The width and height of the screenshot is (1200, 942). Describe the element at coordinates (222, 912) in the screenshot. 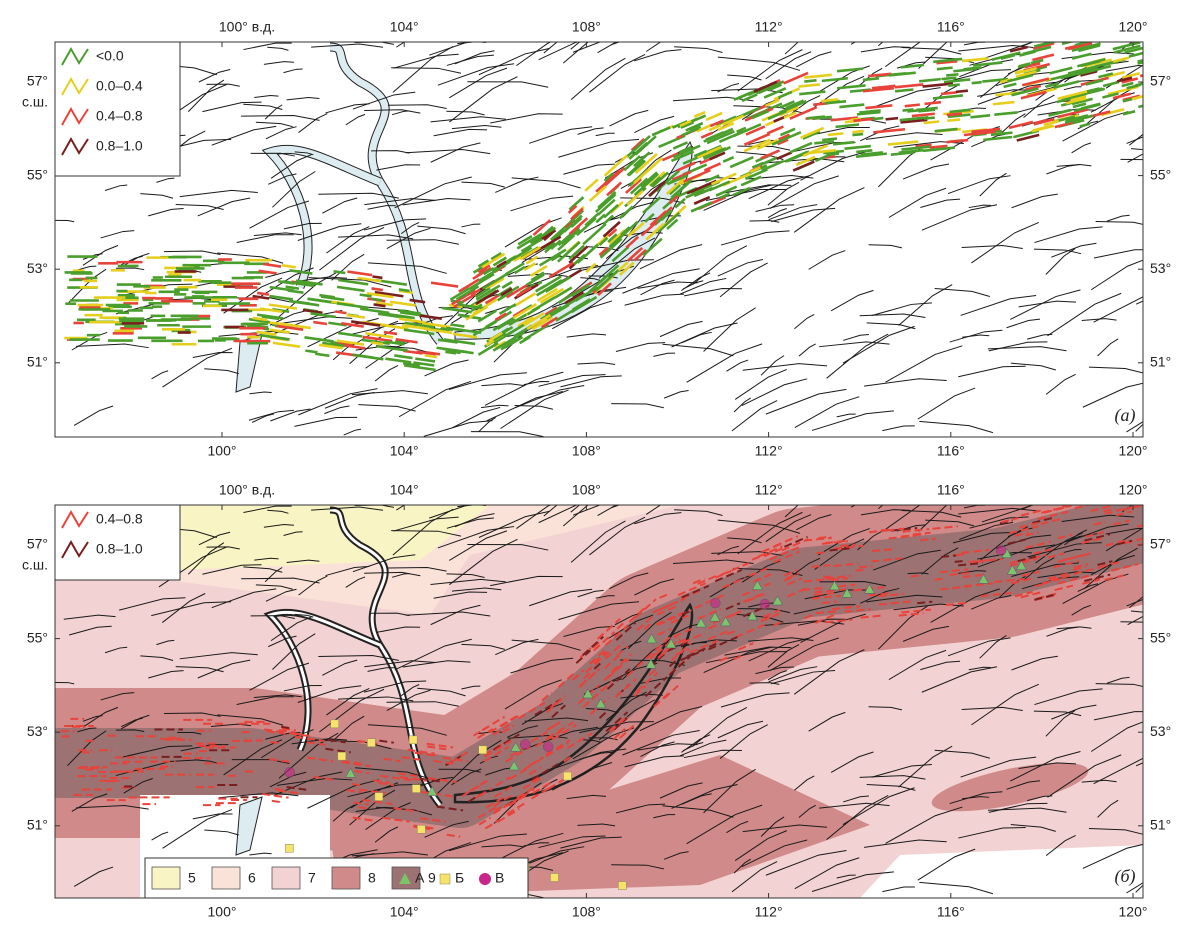

I see `bottom-axis-label: 100°` at that location.